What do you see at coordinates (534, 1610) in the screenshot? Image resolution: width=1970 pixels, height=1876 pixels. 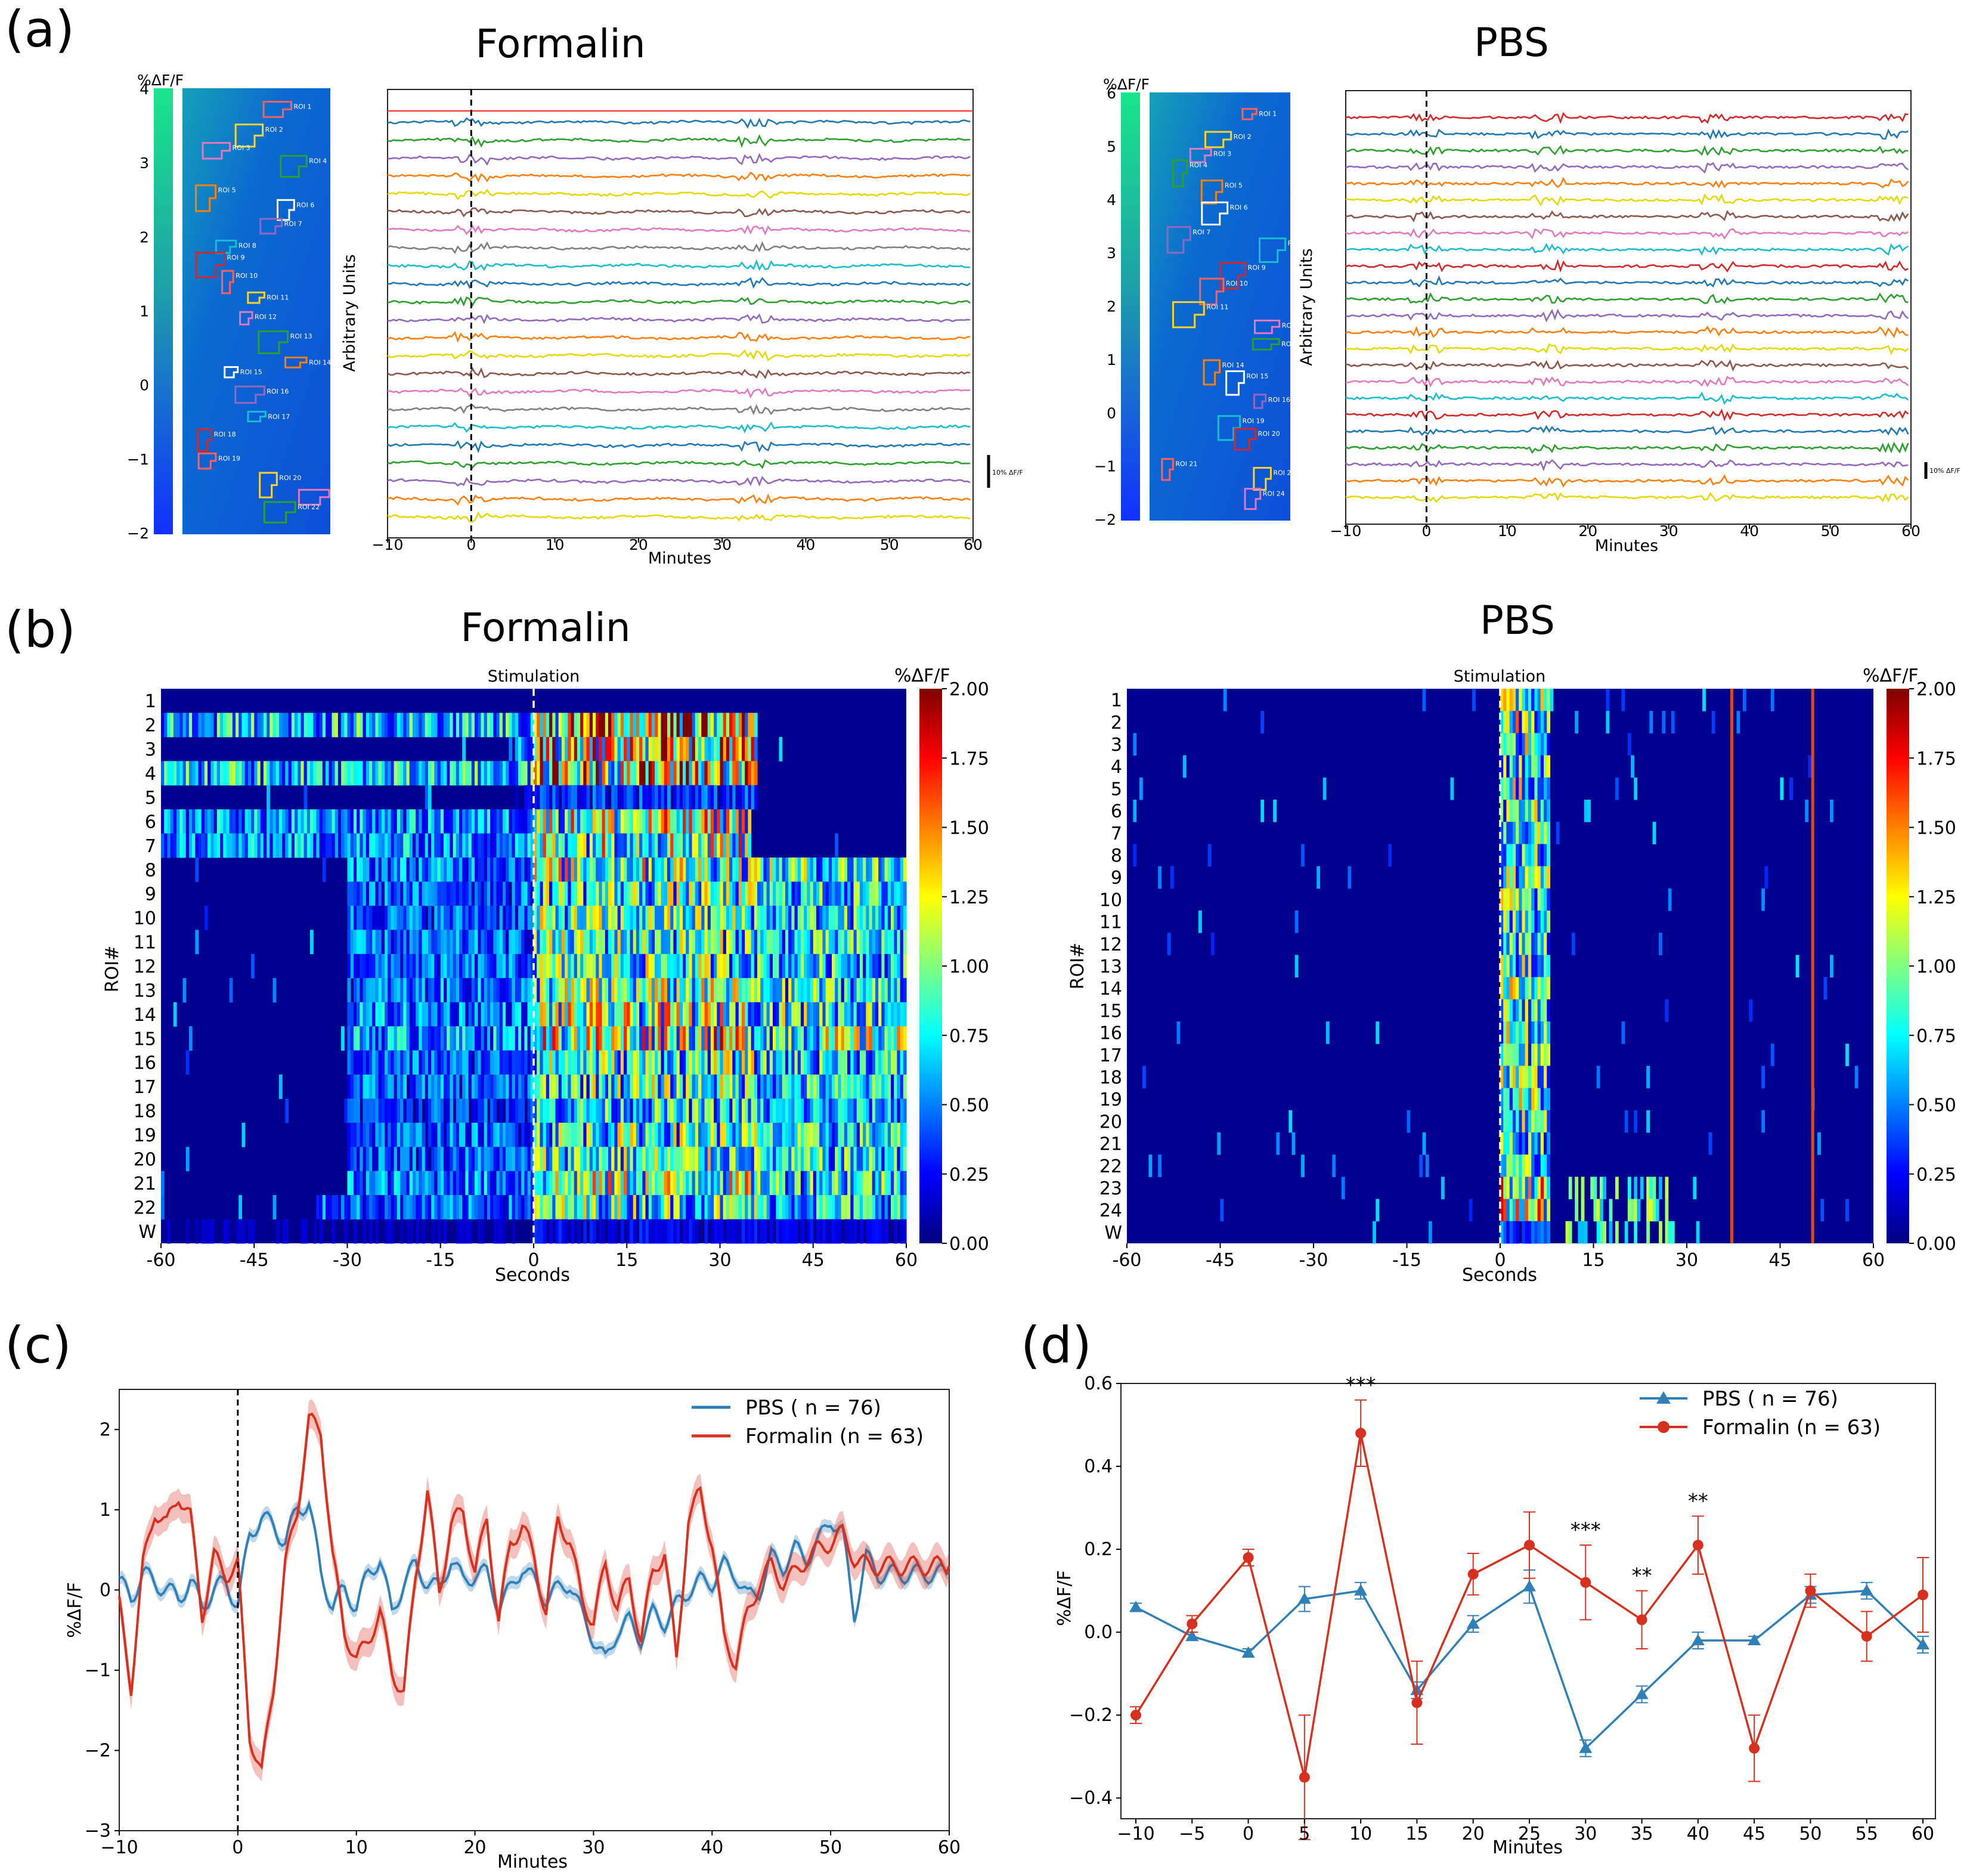 I see `c-plot-frame` at bounding box center [534, 1610].